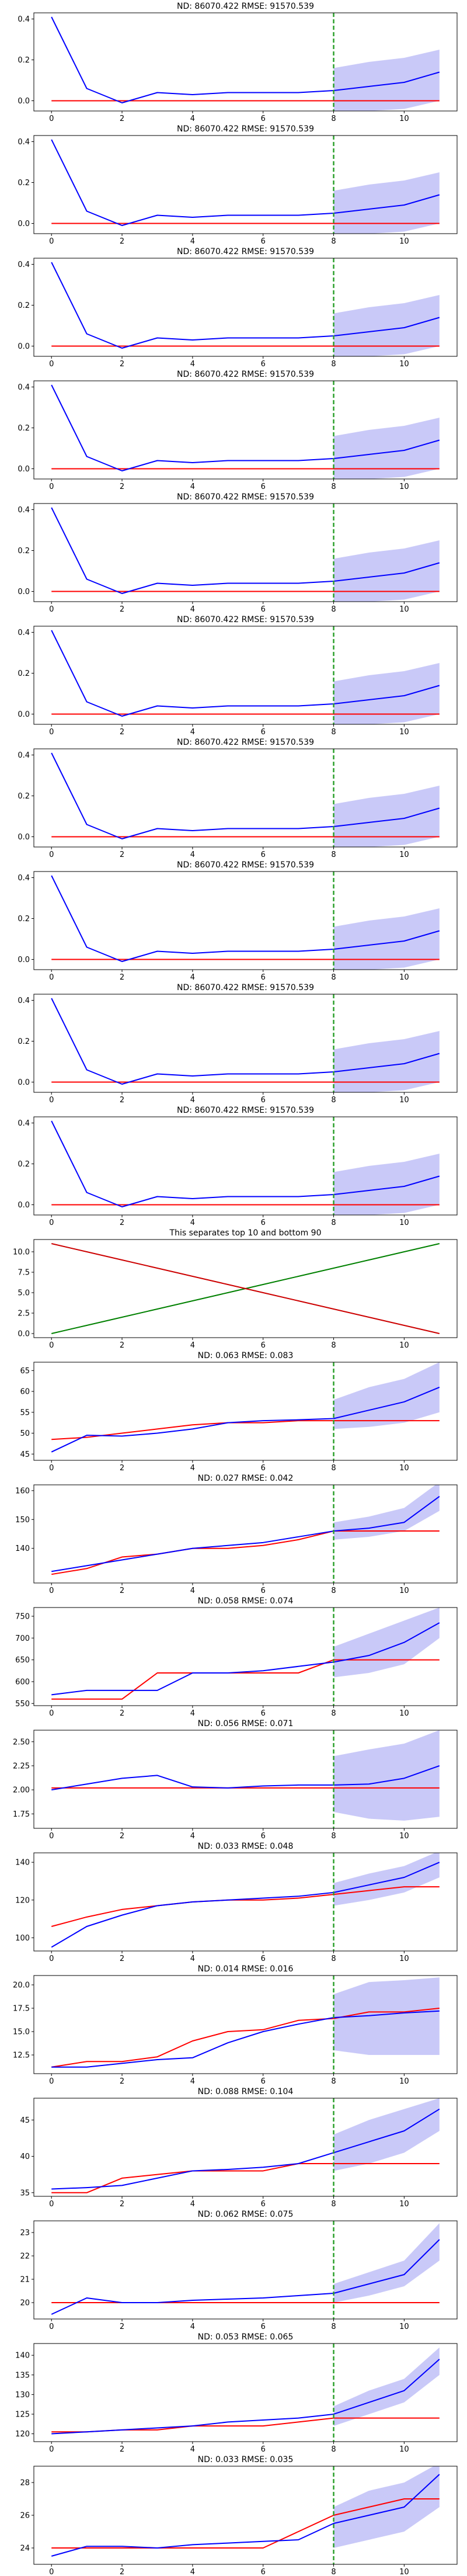 This screenshot has width=467, height=2576. I want to click on y-tick-label: 100, so click(22, 1938).